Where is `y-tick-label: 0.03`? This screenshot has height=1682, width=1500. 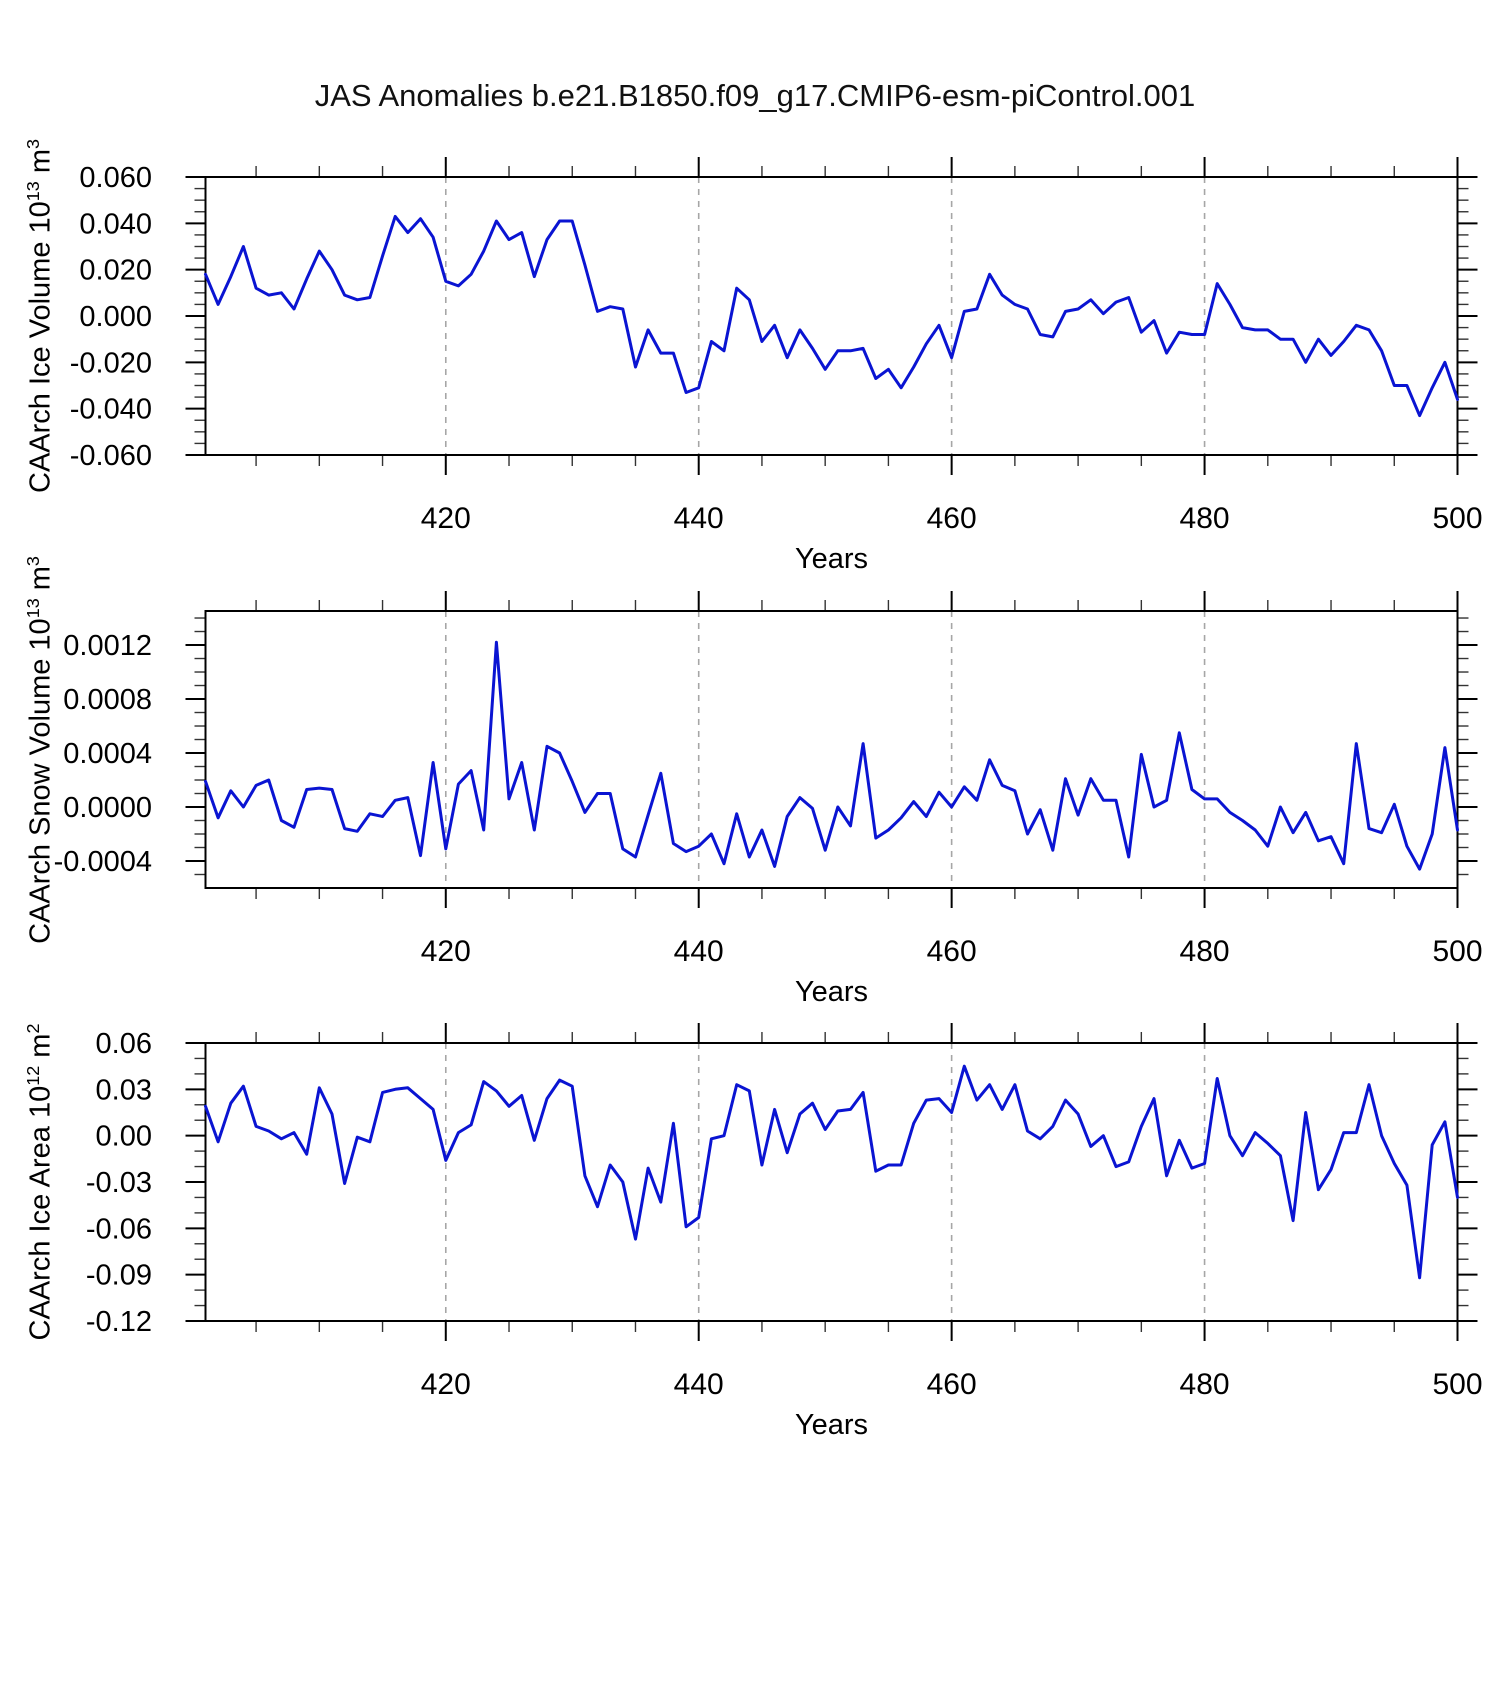 y-tick-label: 0.03 is located at coordinates (124, 1090).